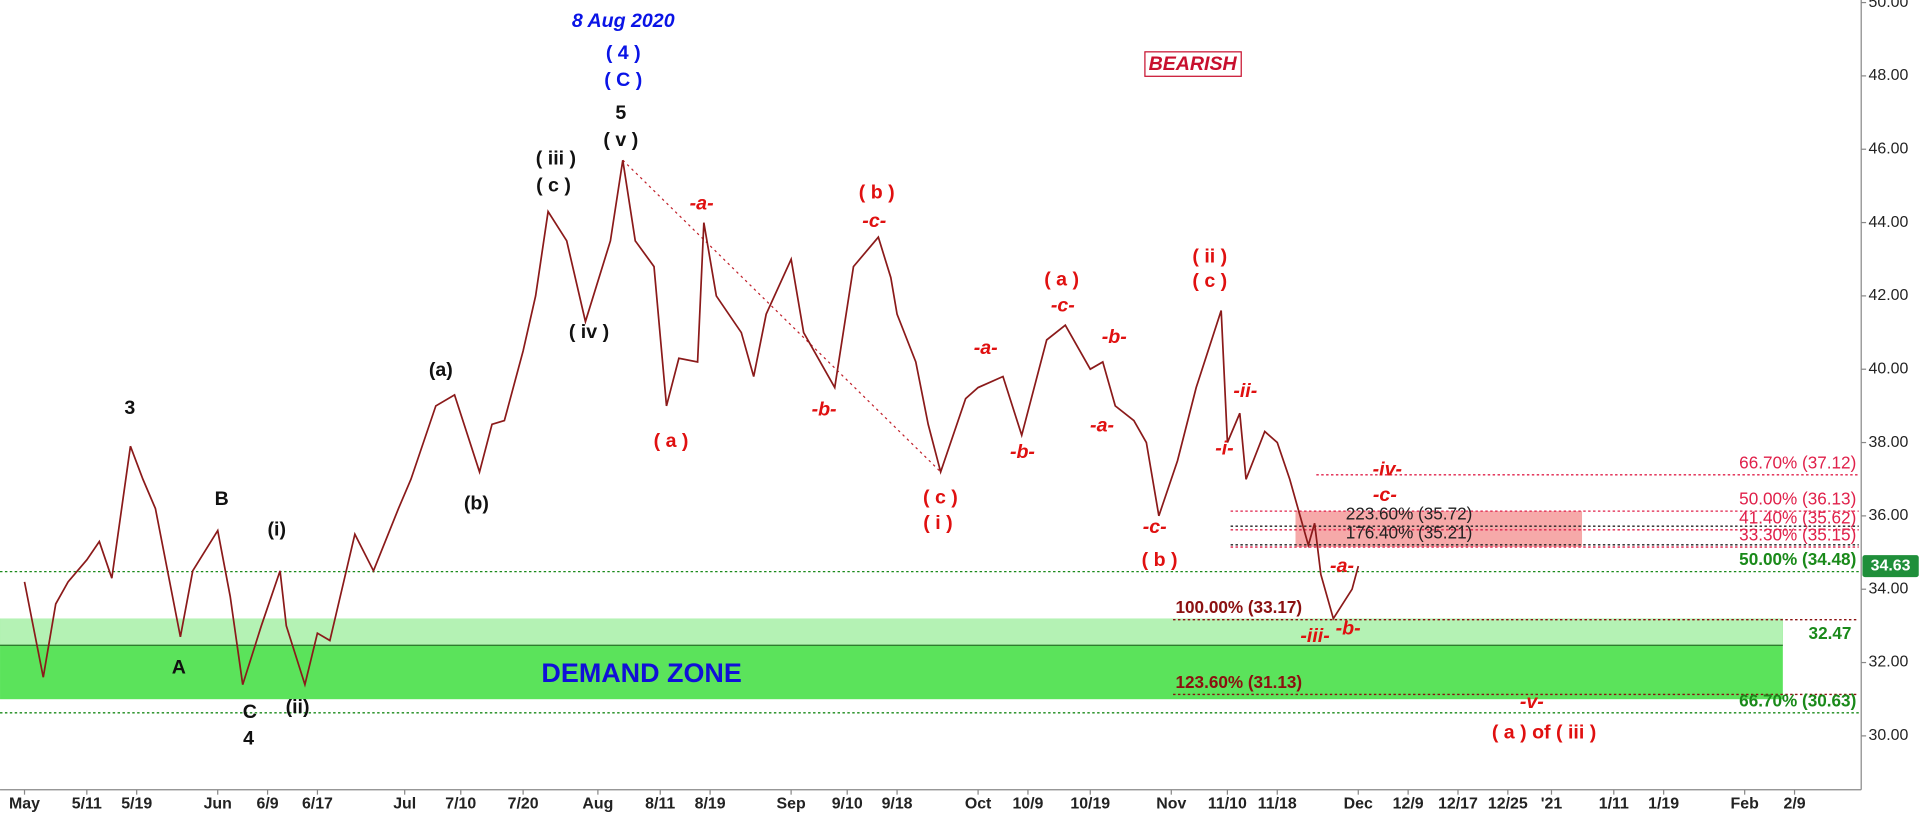 The image size is (1920, 815). What do you see at coordinates (847, 804) in the screenshot?
I see `x-tick-label: 9/10` at bounding box center [847, 804].